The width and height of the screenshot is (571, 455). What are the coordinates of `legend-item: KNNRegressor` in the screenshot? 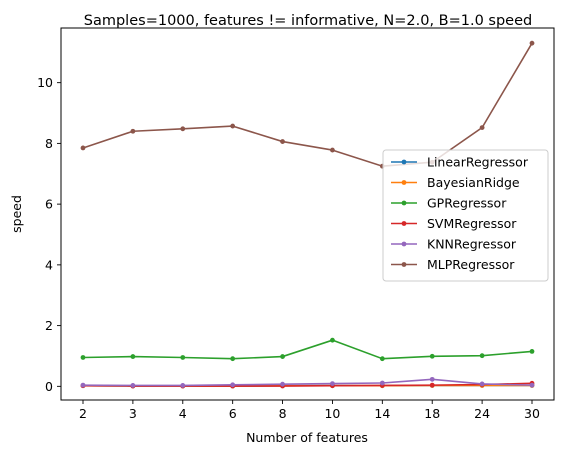 It's located at (454, 244).